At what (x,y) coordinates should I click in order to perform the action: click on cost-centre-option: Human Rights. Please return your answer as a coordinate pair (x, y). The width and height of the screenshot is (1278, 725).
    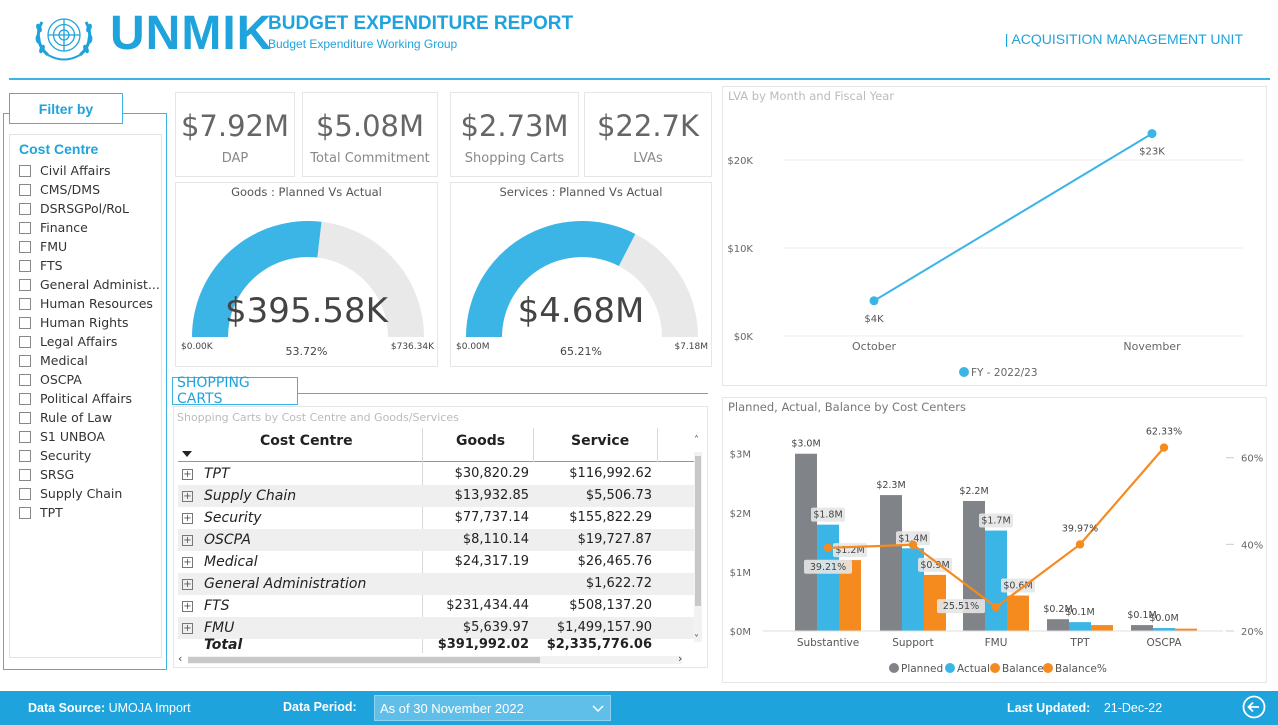
    Looking at the image, I should click on (89, 322).